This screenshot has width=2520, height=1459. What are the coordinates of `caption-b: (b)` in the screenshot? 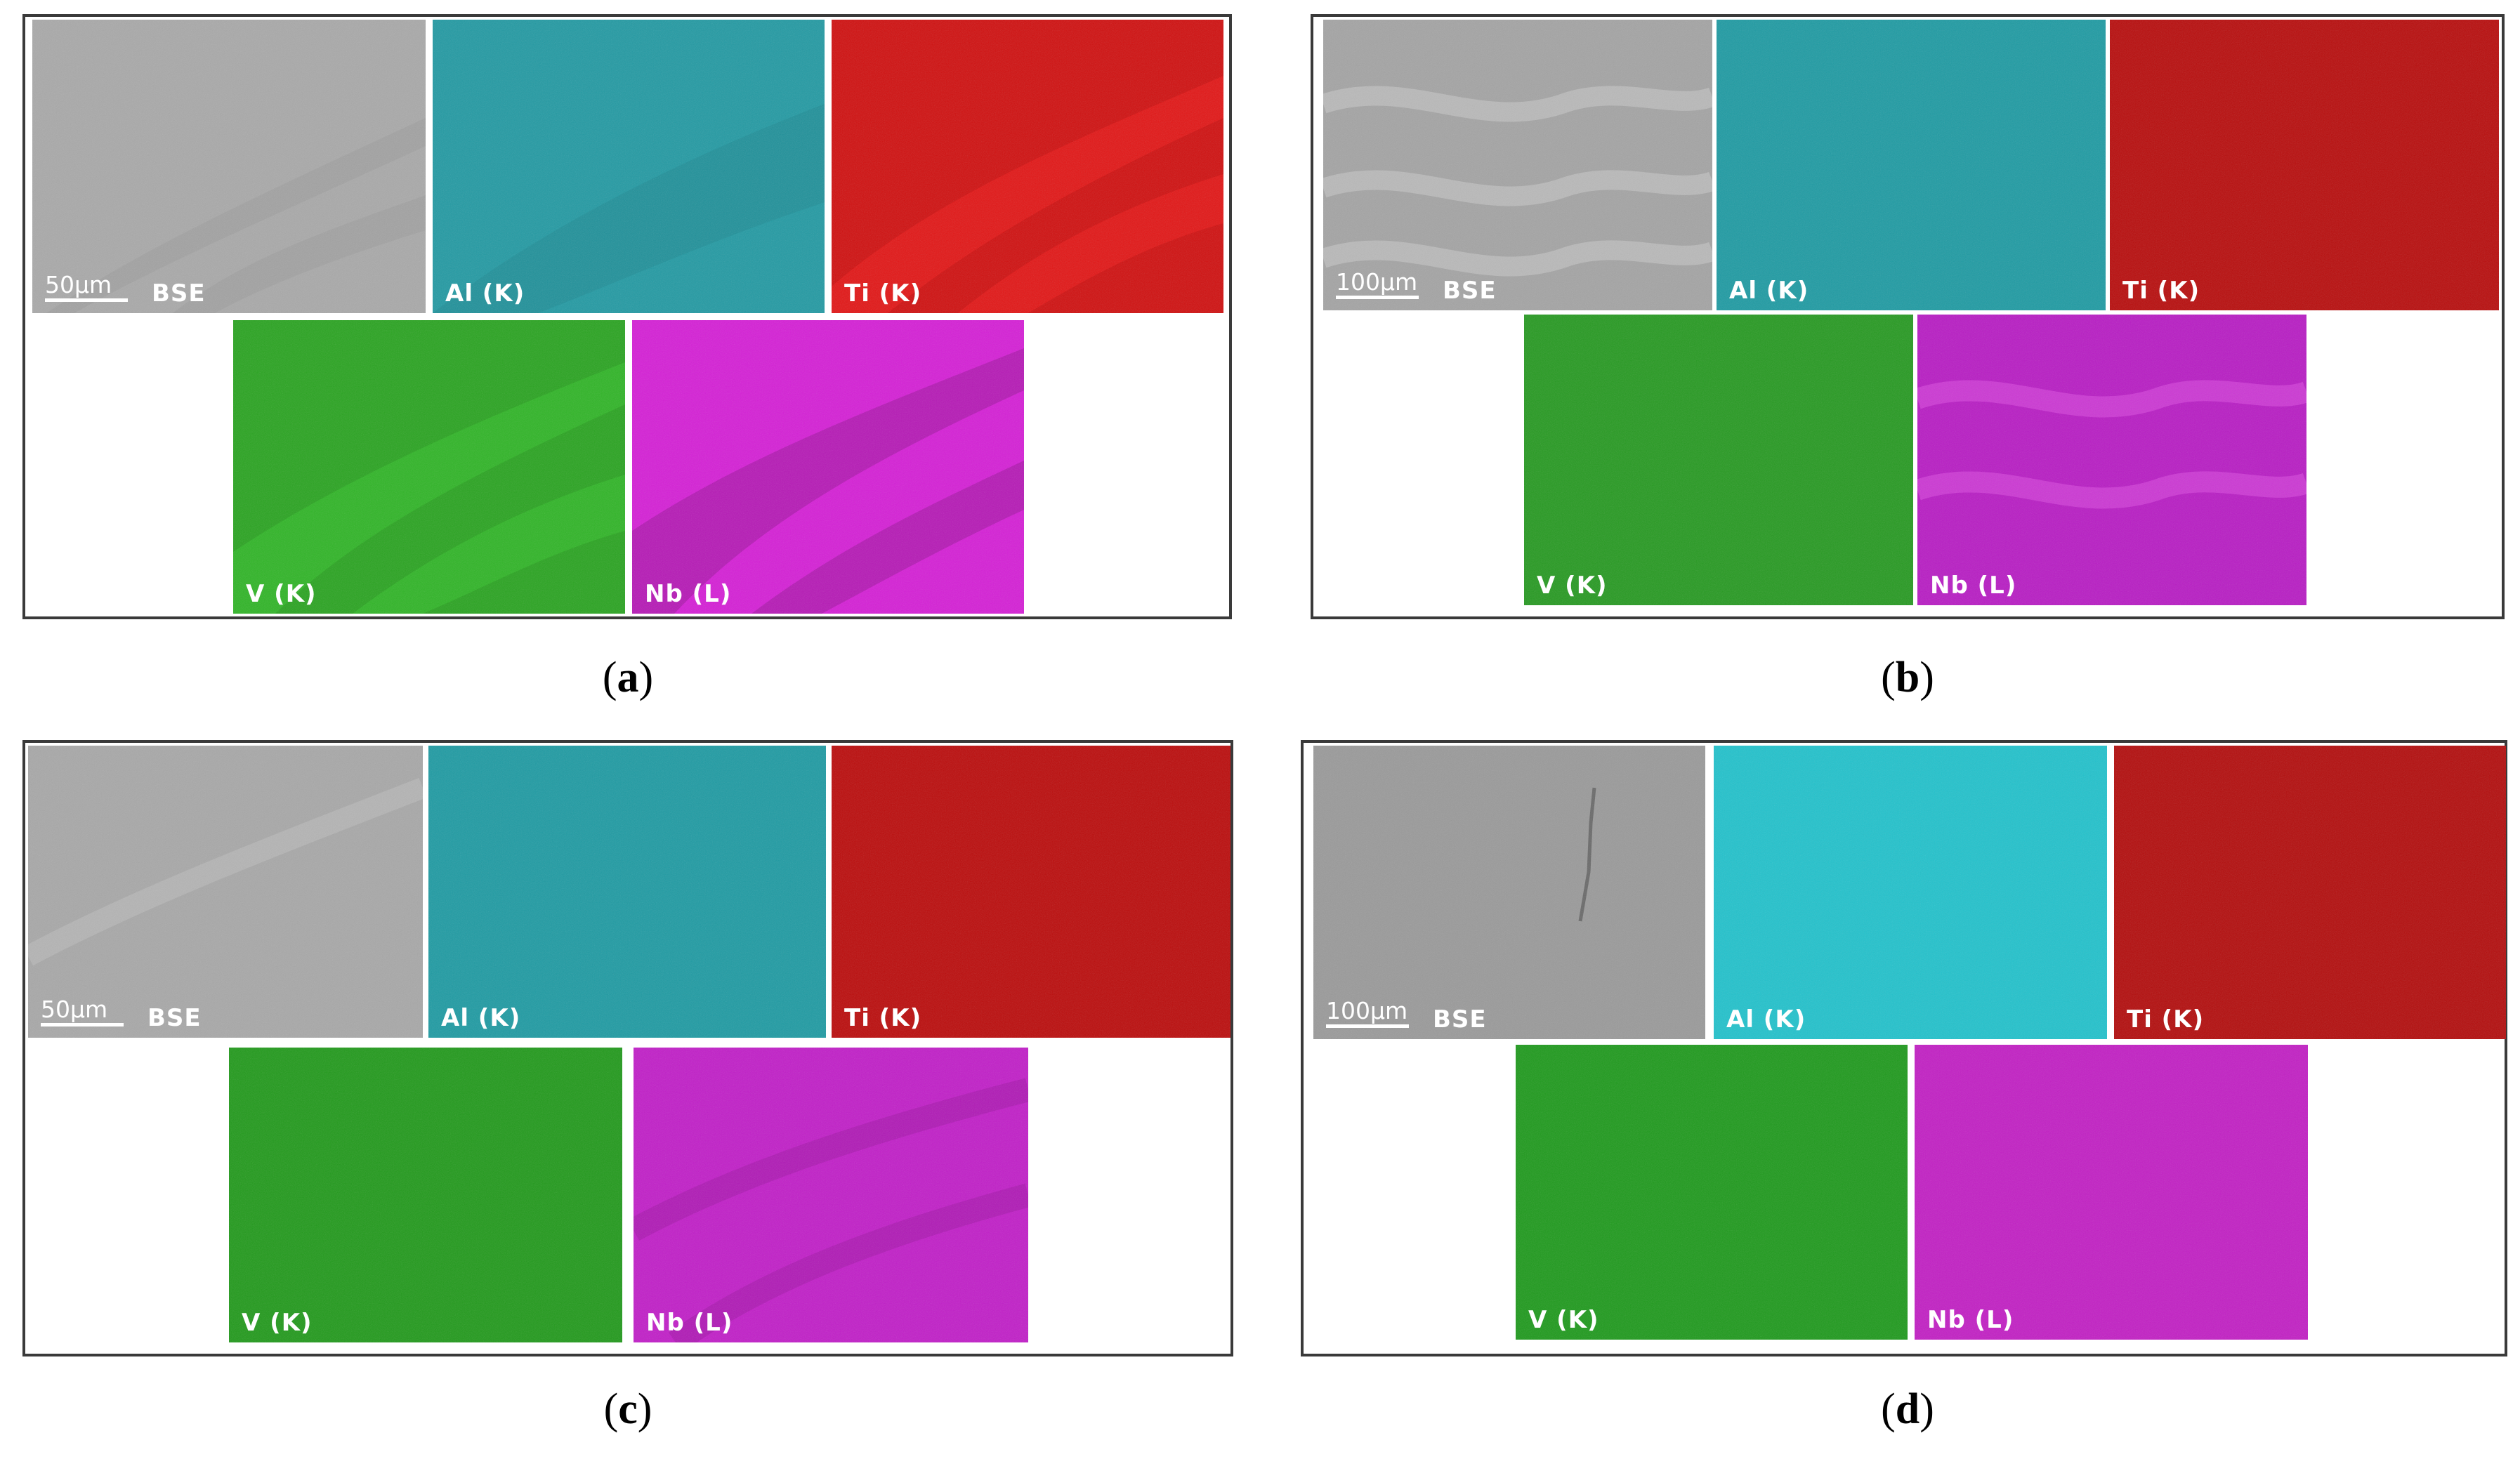 It's located at (1908, 677).